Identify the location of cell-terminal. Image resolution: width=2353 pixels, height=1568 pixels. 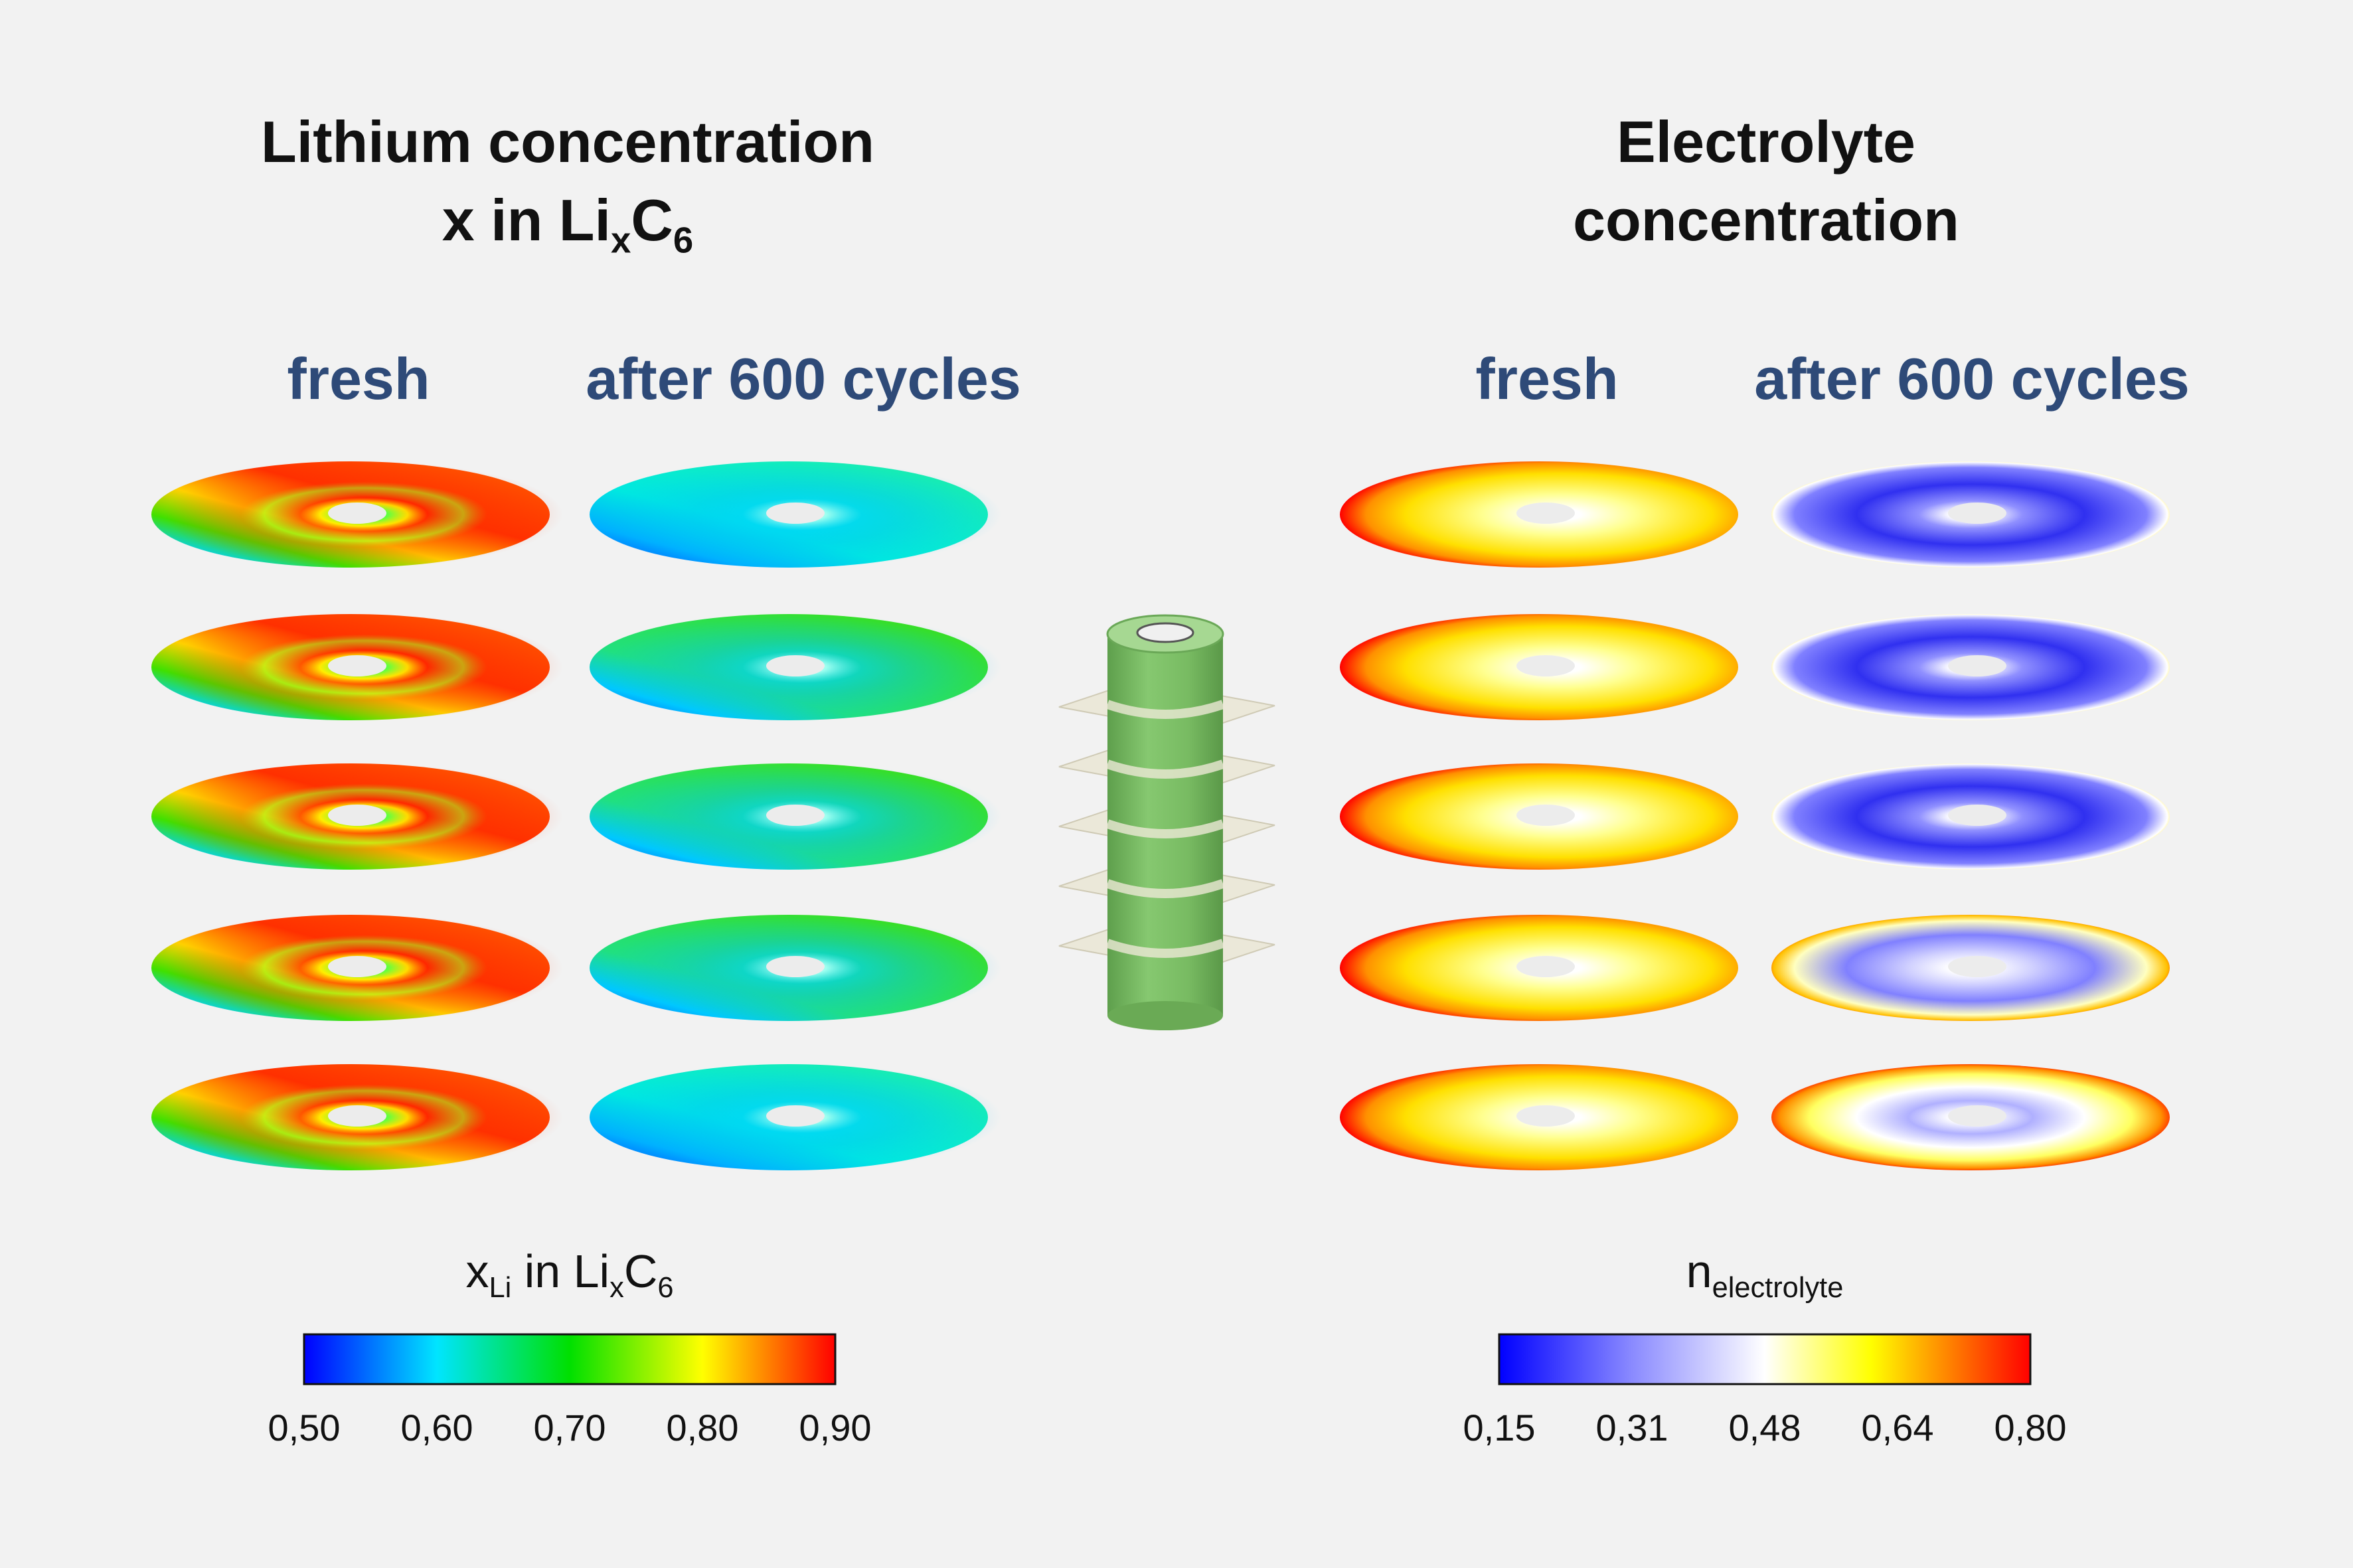
(1165, 632).